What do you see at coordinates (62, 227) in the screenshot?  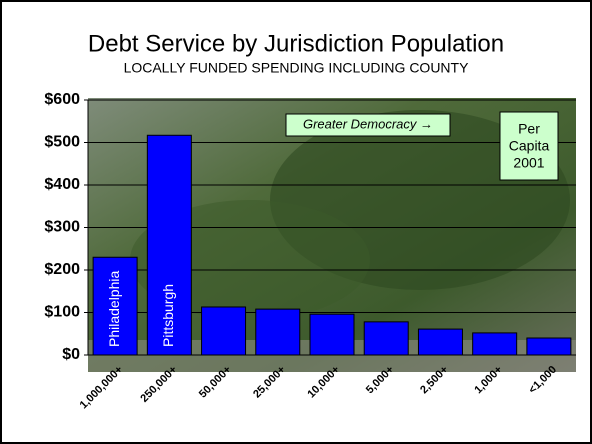 I see `y-tick-label: $300` at bounding box center [62, 227].